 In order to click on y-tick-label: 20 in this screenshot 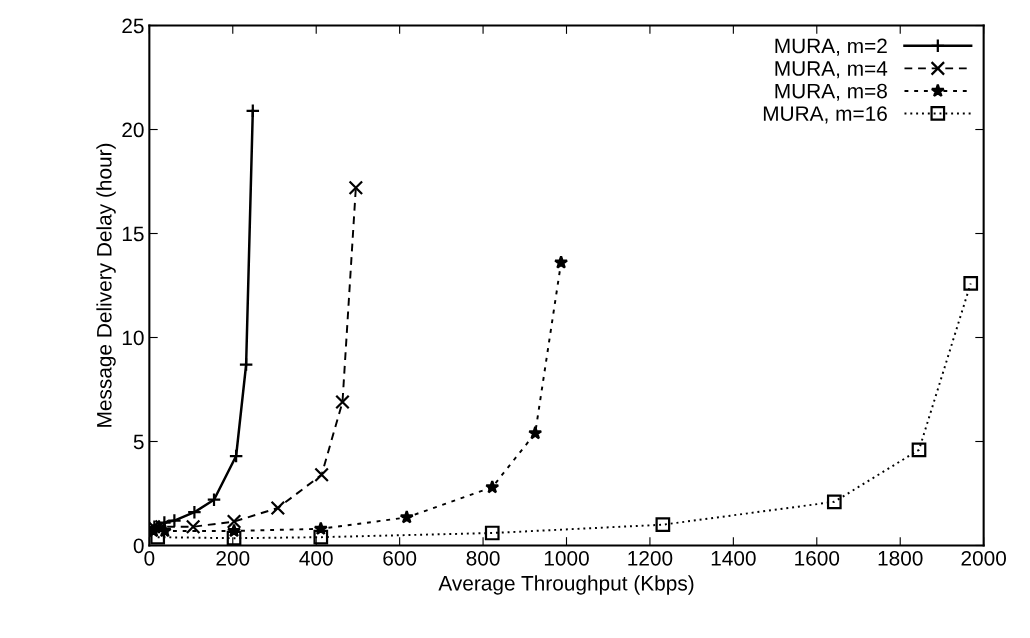, I will do `click(133, 130)`.